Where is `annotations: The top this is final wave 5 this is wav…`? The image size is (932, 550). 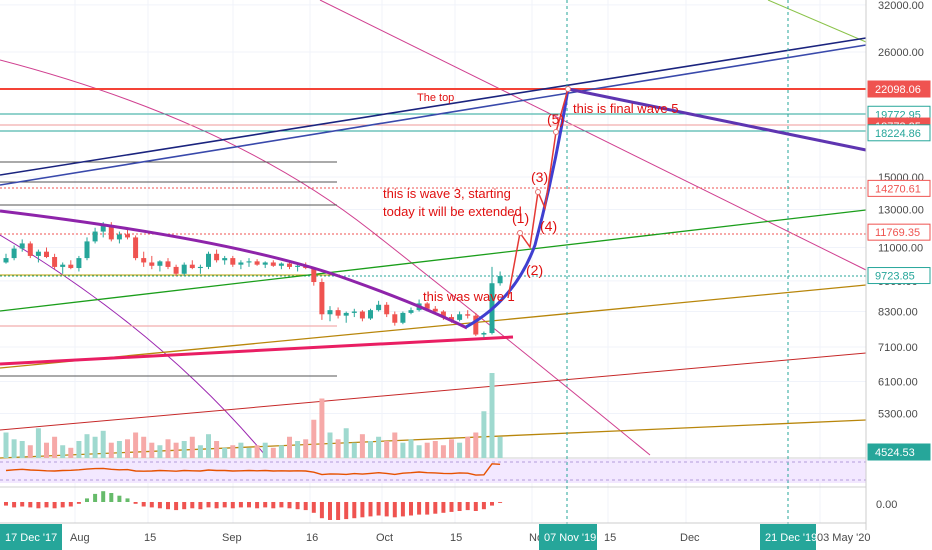 annotations: The top this is final wave 5 this is wav… is located at coordinates (531, 198).